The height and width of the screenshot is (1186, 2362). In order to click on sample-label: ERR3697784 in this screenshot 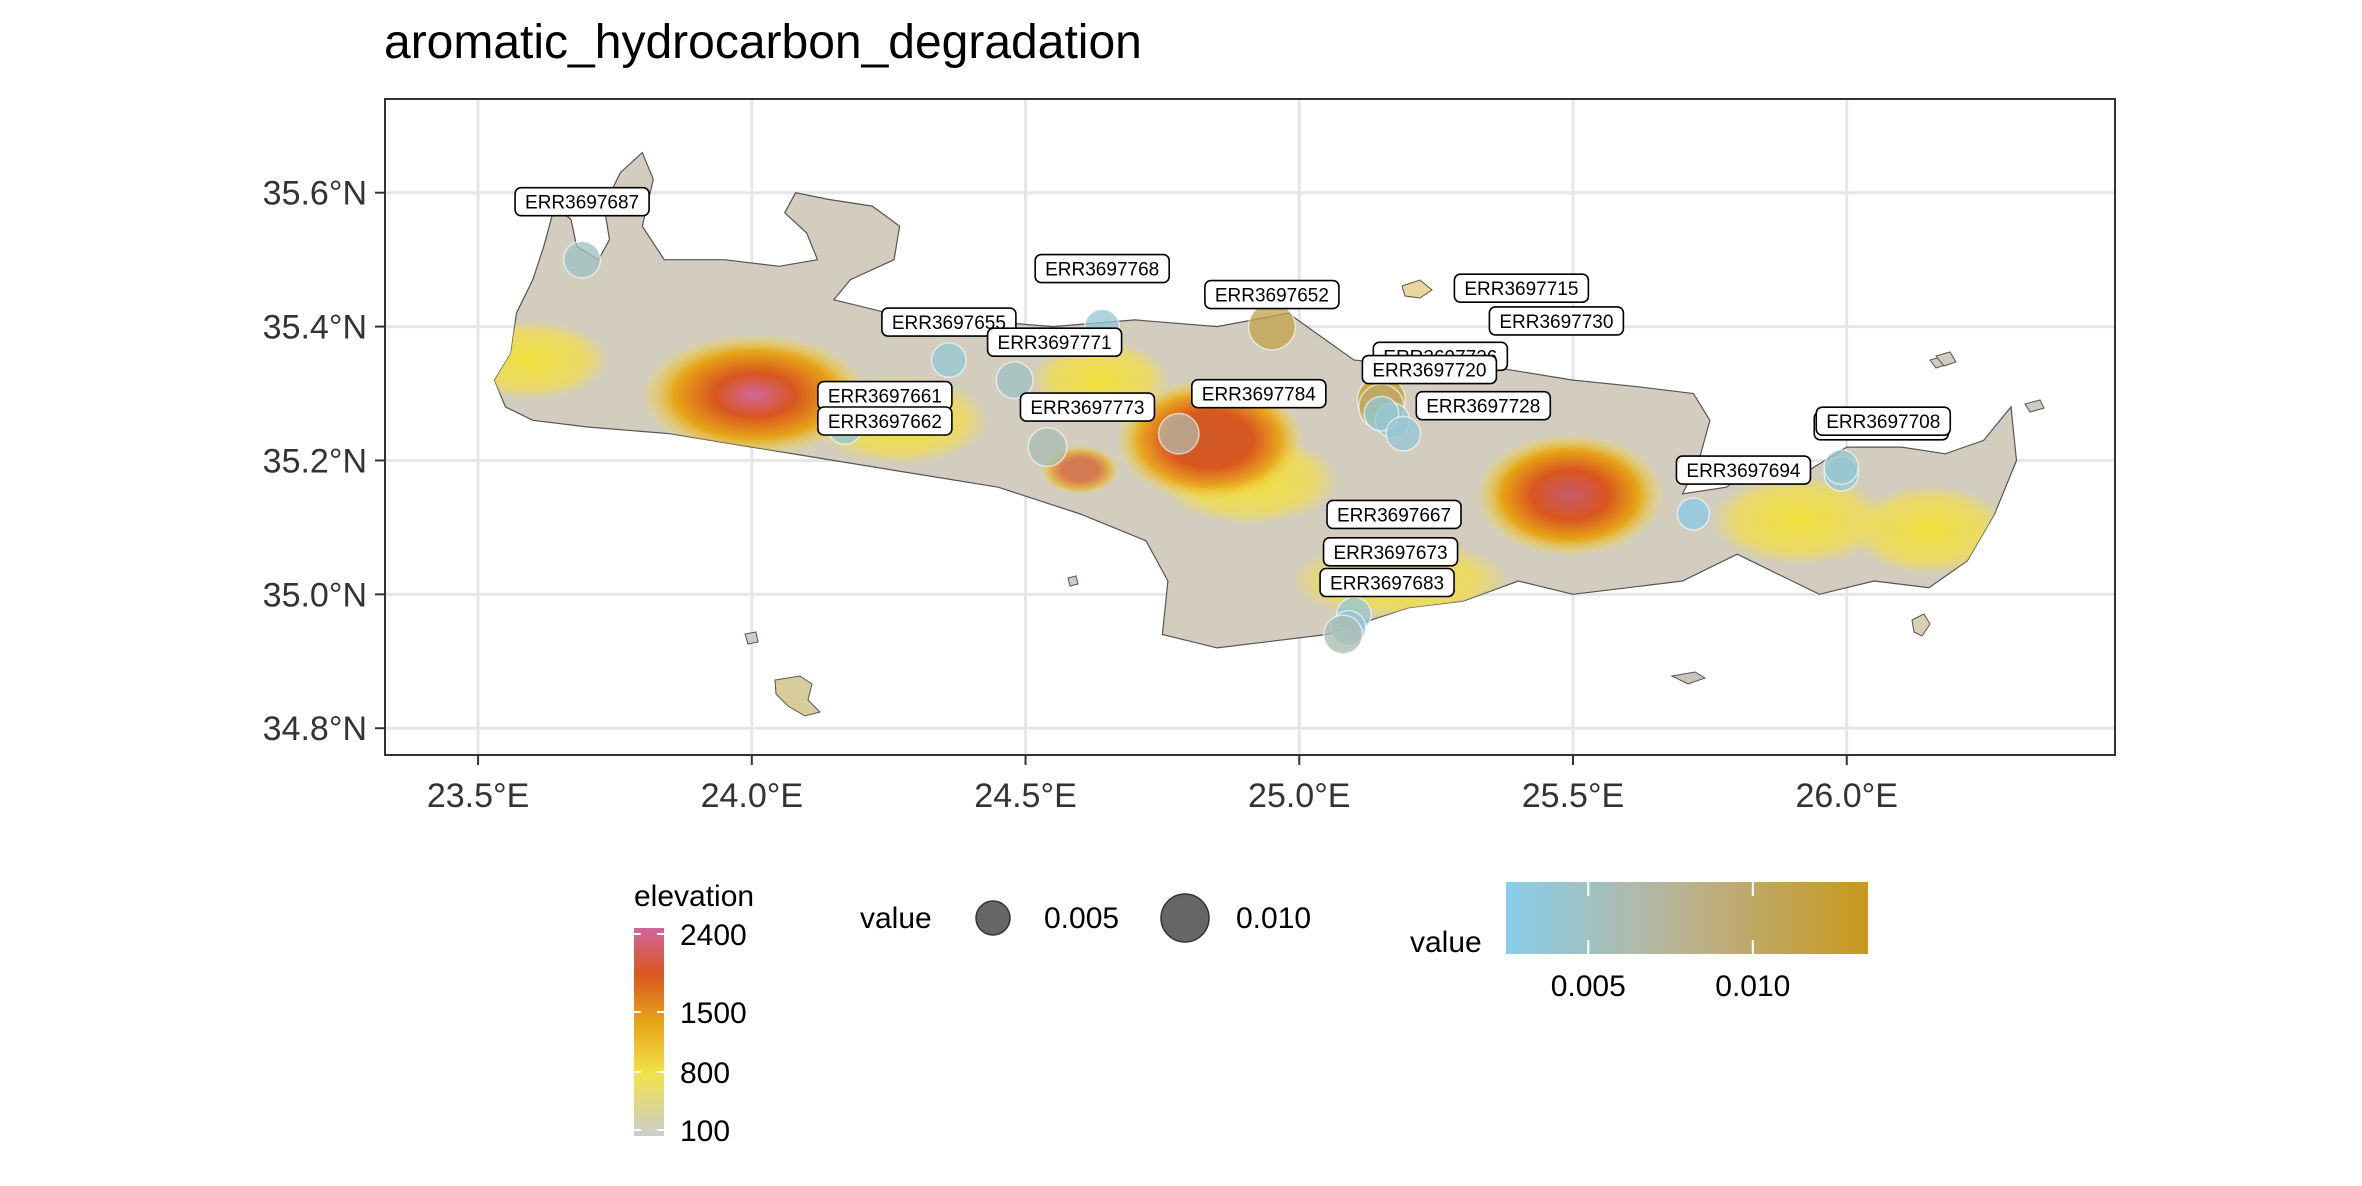, I will do `click(1259, 393)`.